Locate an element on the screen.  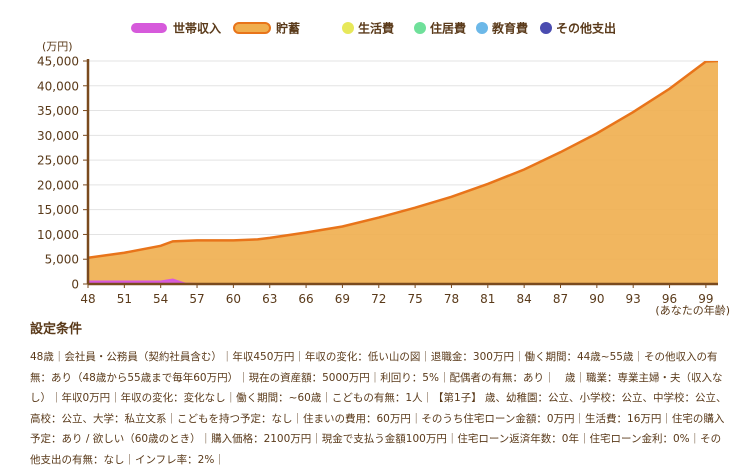
y-tick-label: 40,000 is located at coordinates (58, 86).